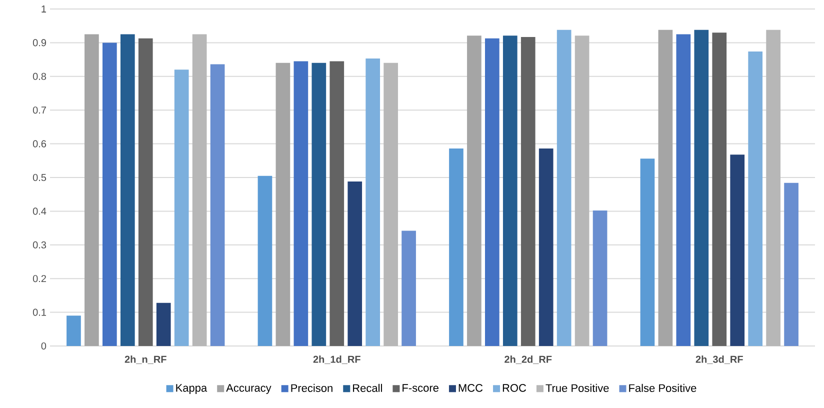  Describe the element at coordinates (367, 388) in the screenshot. I see `legend-label: Recall` at that location.